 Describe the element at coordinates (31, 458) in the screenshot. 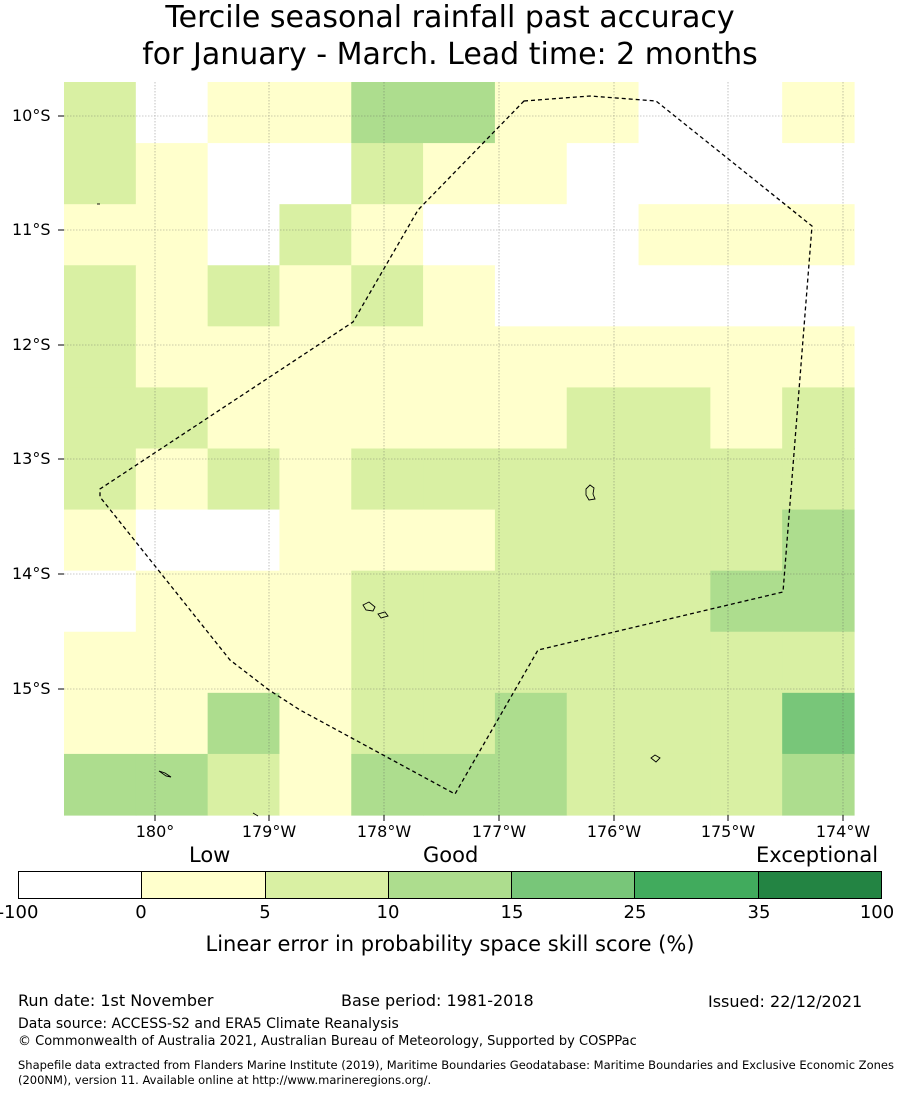

I see `lat-label-13s: 13°S` at that location.